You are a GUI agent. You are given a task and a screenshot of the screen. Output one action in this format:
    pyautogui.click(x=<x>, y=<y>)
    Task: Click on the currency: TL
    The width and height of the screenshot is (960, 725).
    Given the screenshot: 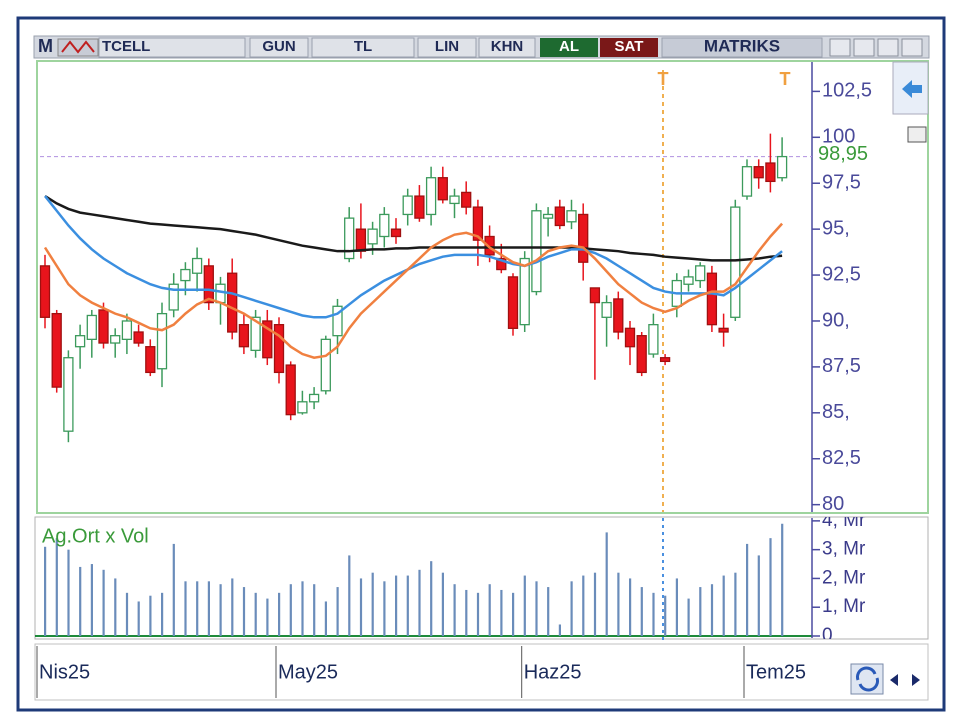 What is the action you would take?
    pyautogui.click(x=363, y=46)
    